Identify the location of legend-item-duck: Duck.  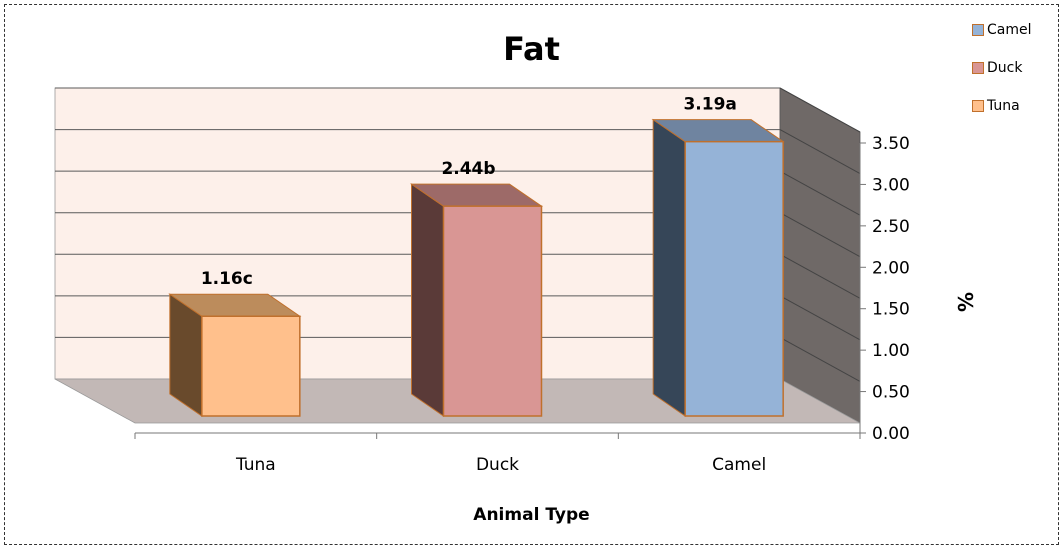
(1002, 67).